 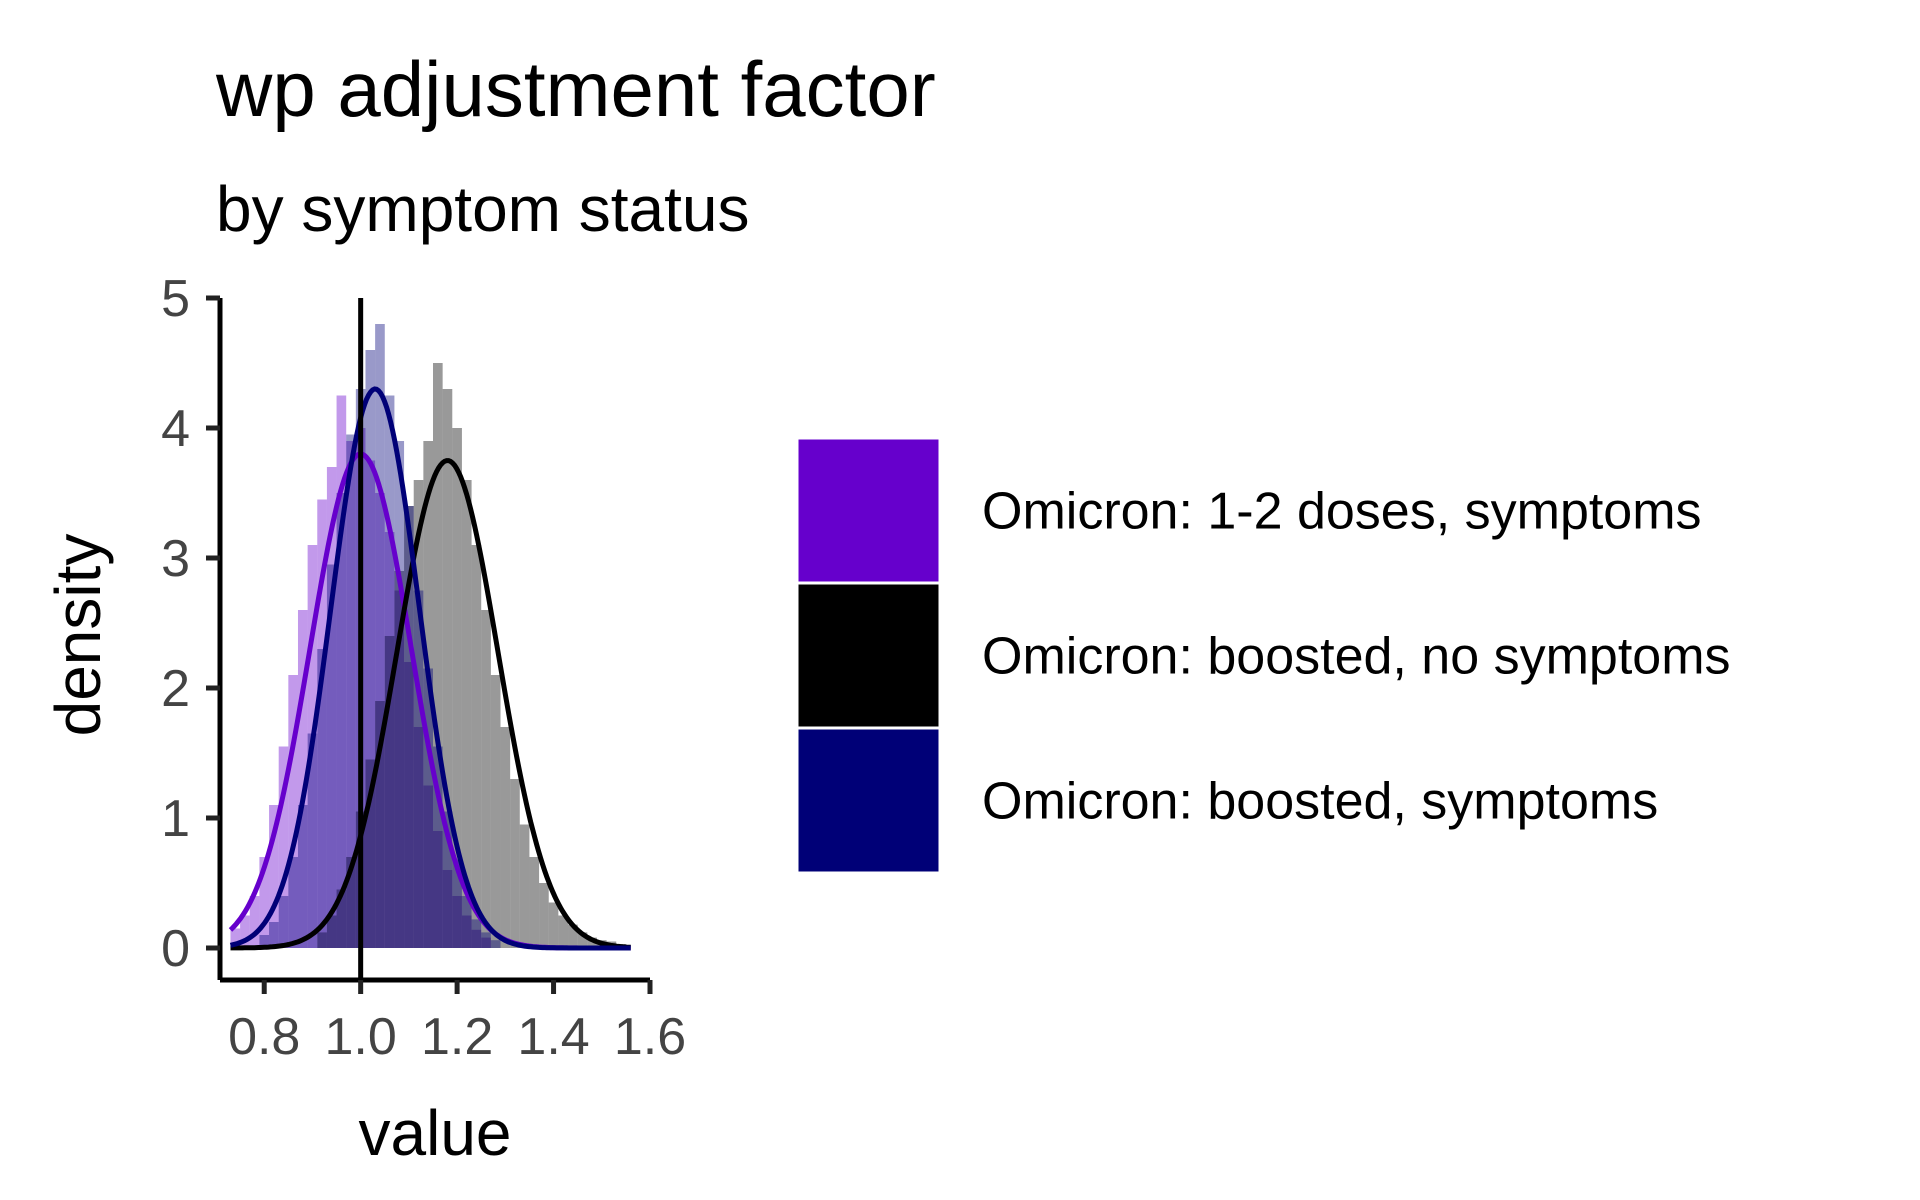 What do you see at coordinates (650, 1037) in the screenshot?
I see `x-tick-label: 1.6` at bounding box center [650, 1037].